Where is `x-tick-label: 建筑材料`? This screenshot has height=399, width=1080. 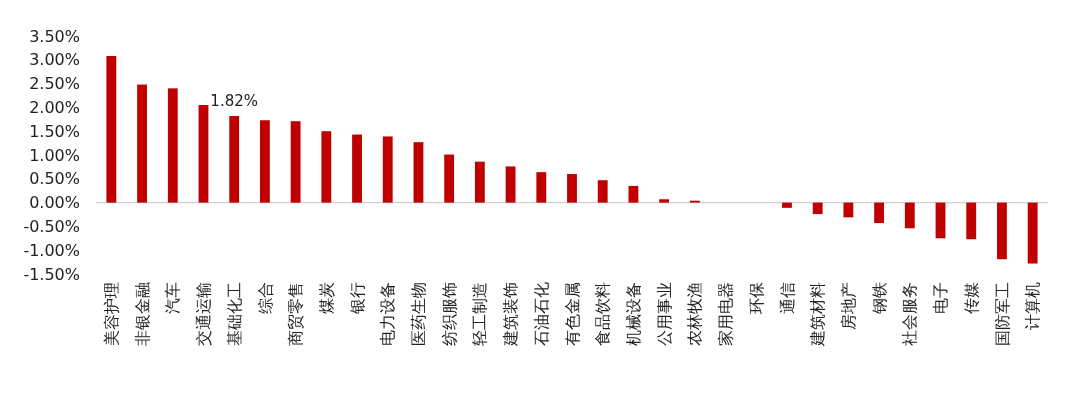
x-tick-label: 建筑材料 is located at coordinates (818, 314).